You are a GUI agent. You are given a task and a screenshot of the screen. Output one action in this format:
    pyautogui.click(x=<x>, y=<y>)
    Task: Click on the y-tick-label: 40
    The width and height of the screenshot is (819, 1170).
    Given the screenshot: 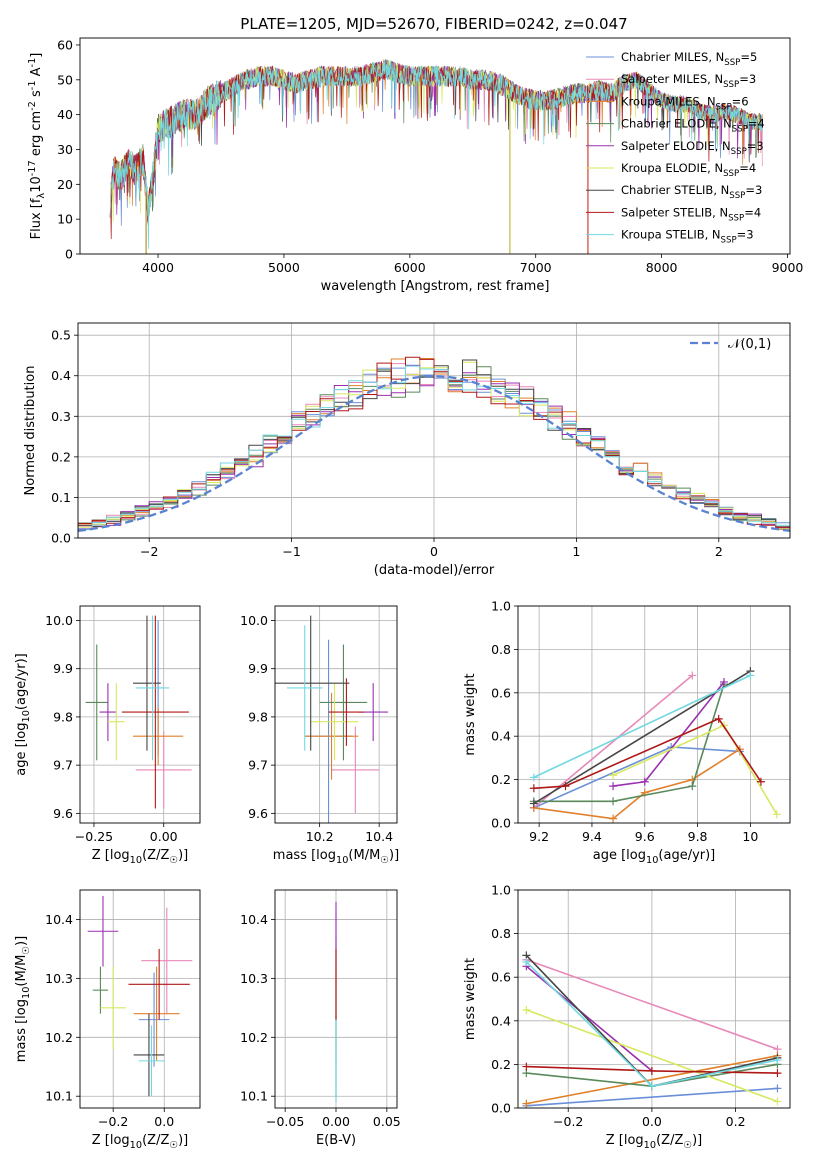 What is the action you would take?
    pyautogui.click(x=65, y=114)
    